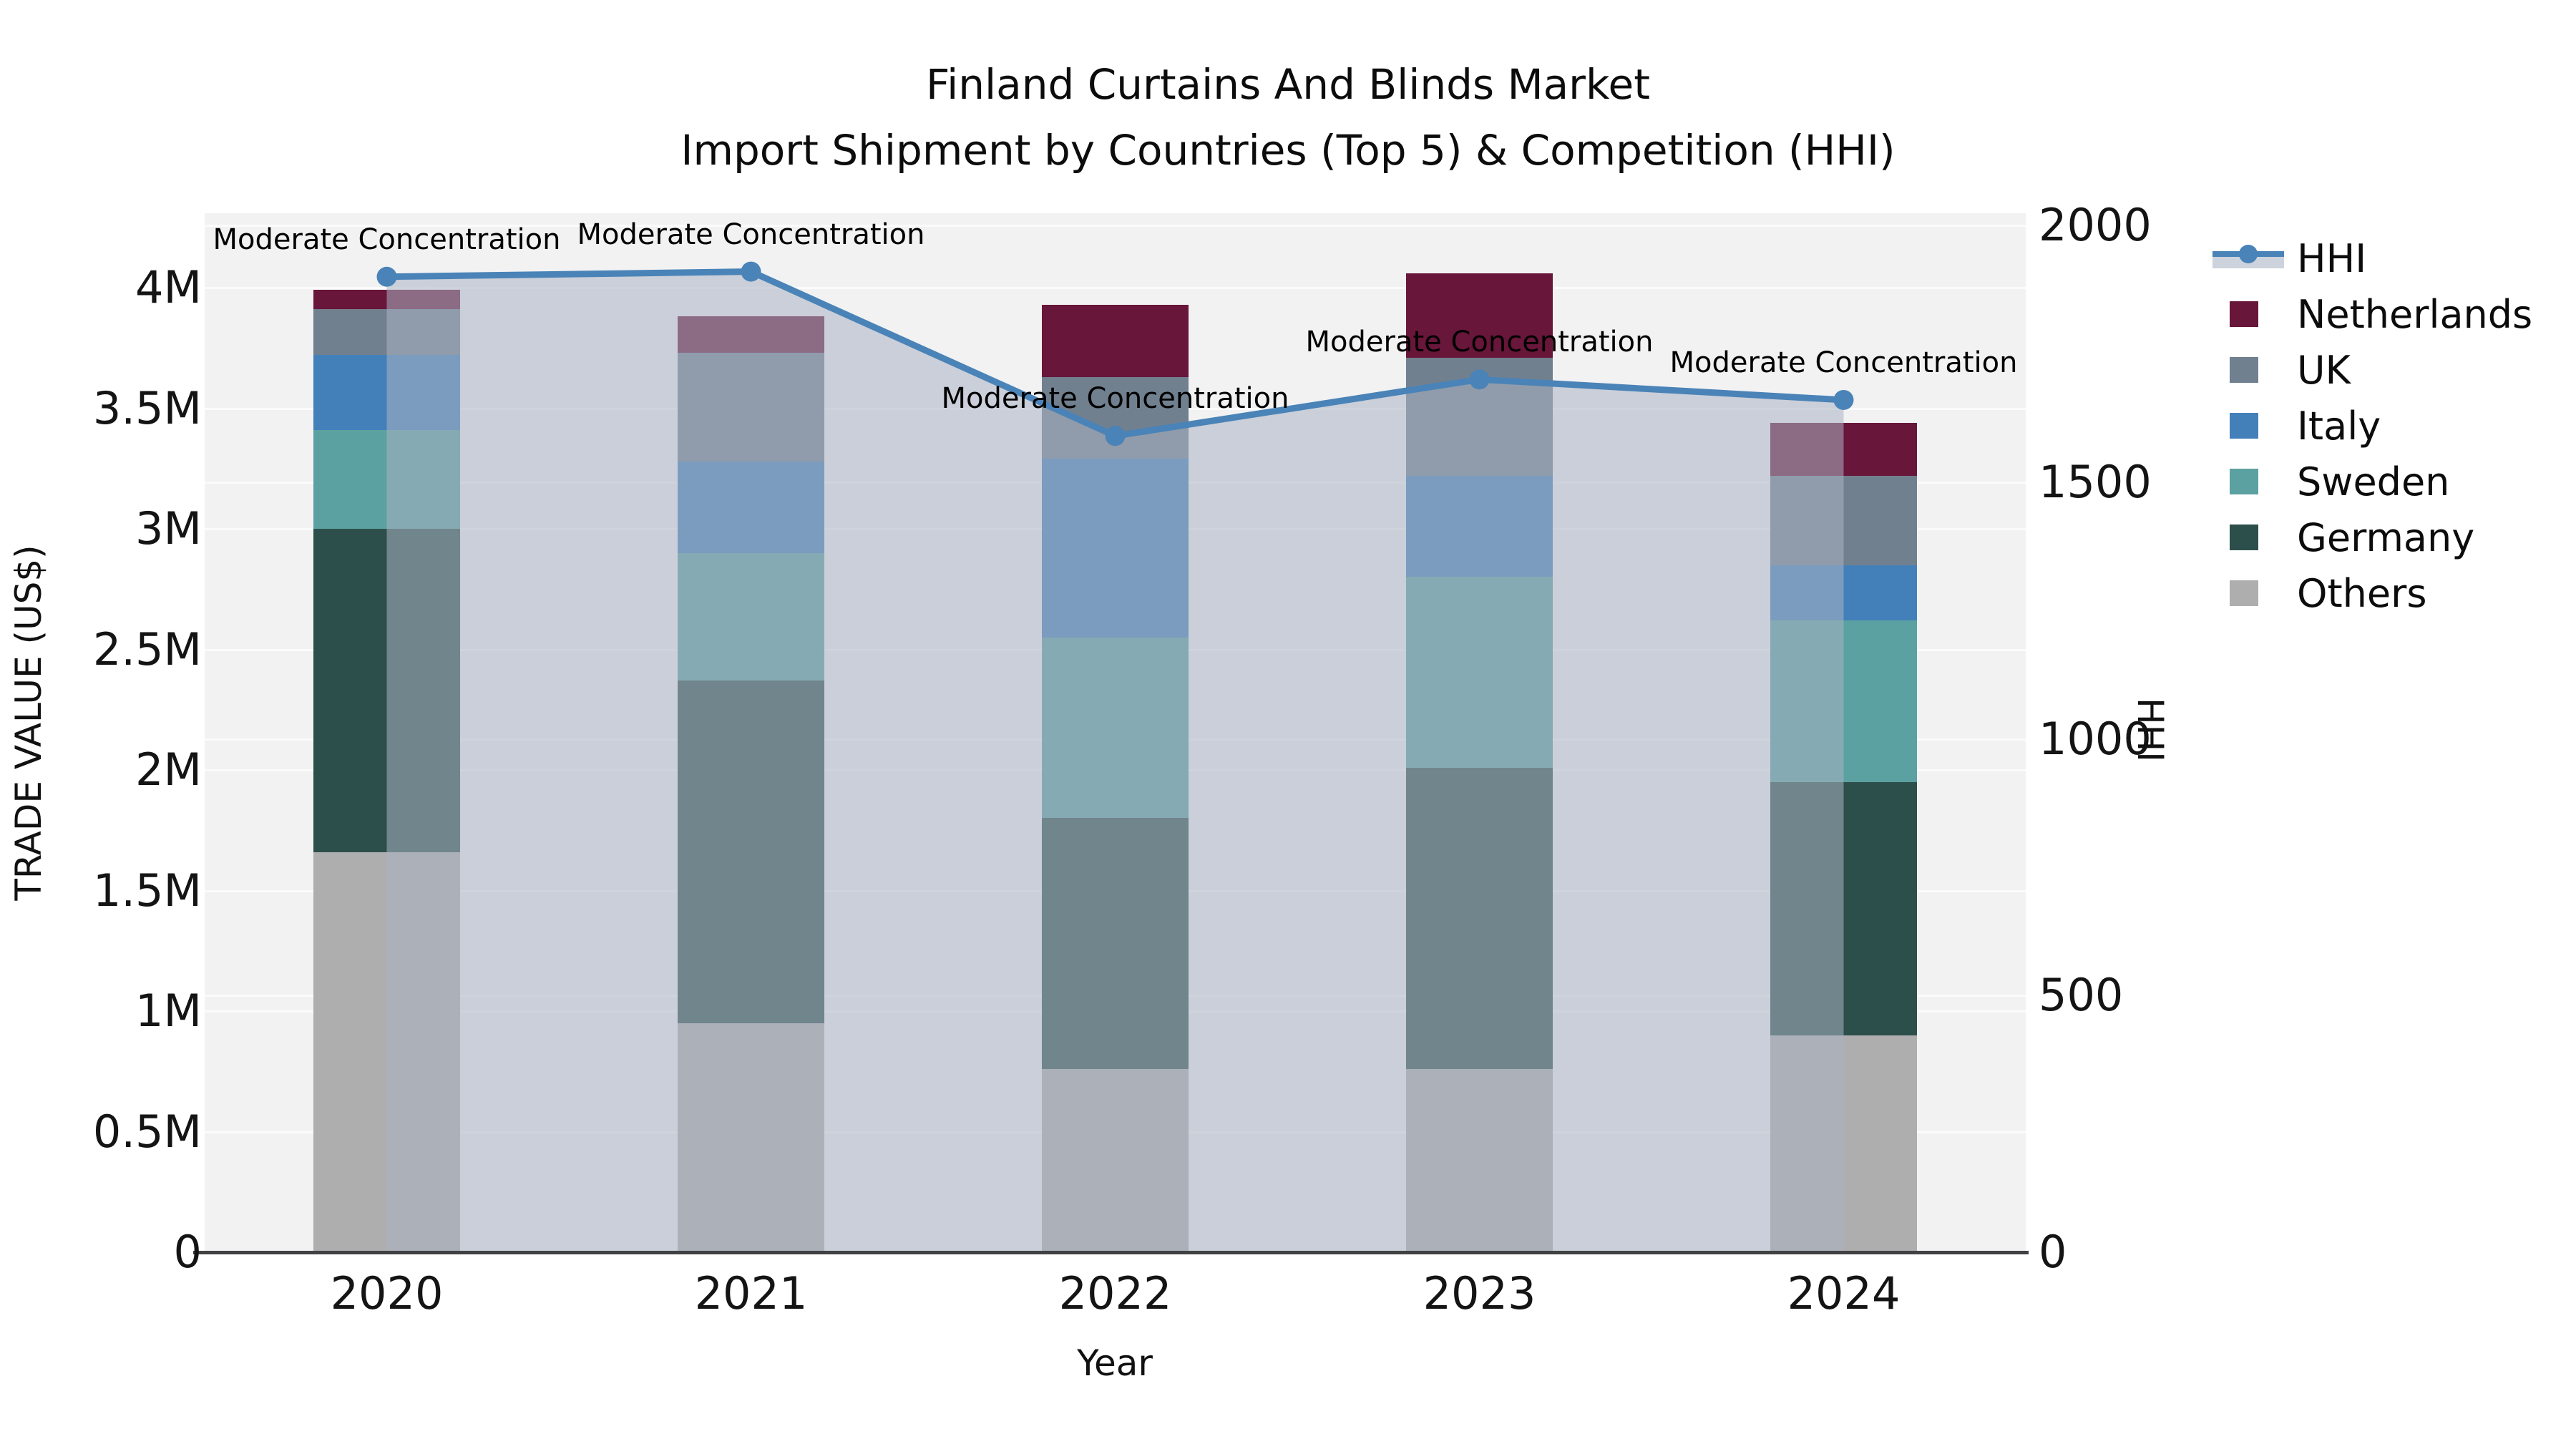 The image size is (2576, 1449). Describe the element at coordinates (386, 276) in the screenshot. I see `hhi-point-2020` at that location.